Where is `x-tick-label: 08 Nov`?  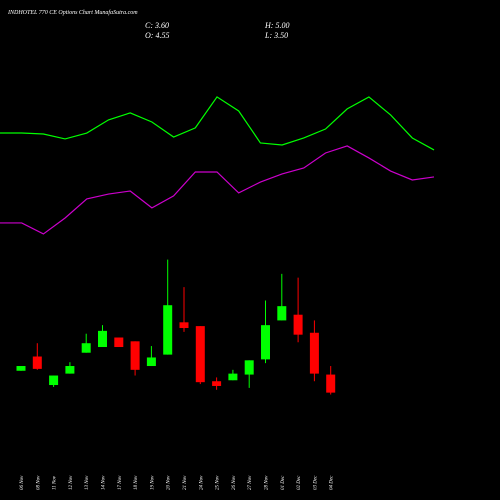 x-tick-label: 08 Nov is located at coordinates (38, 482).